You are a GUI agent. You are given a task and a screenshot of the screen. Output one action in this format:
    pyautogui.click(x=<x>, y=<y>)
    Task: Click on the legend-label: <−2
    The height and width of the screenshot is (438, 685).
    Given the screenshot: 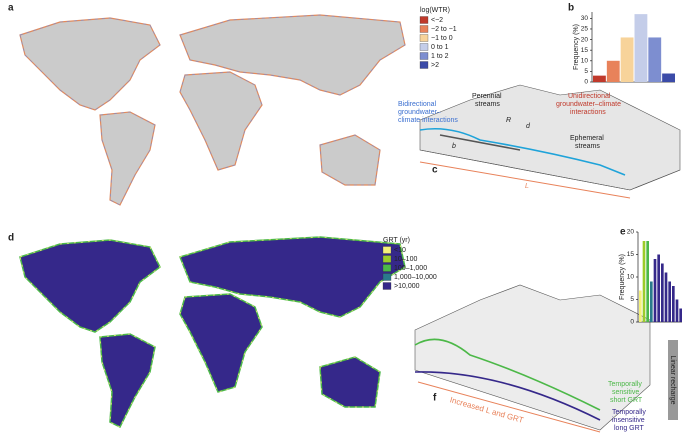 What is the action you would take?
    pyautogui.click(x=437, y=20)
    